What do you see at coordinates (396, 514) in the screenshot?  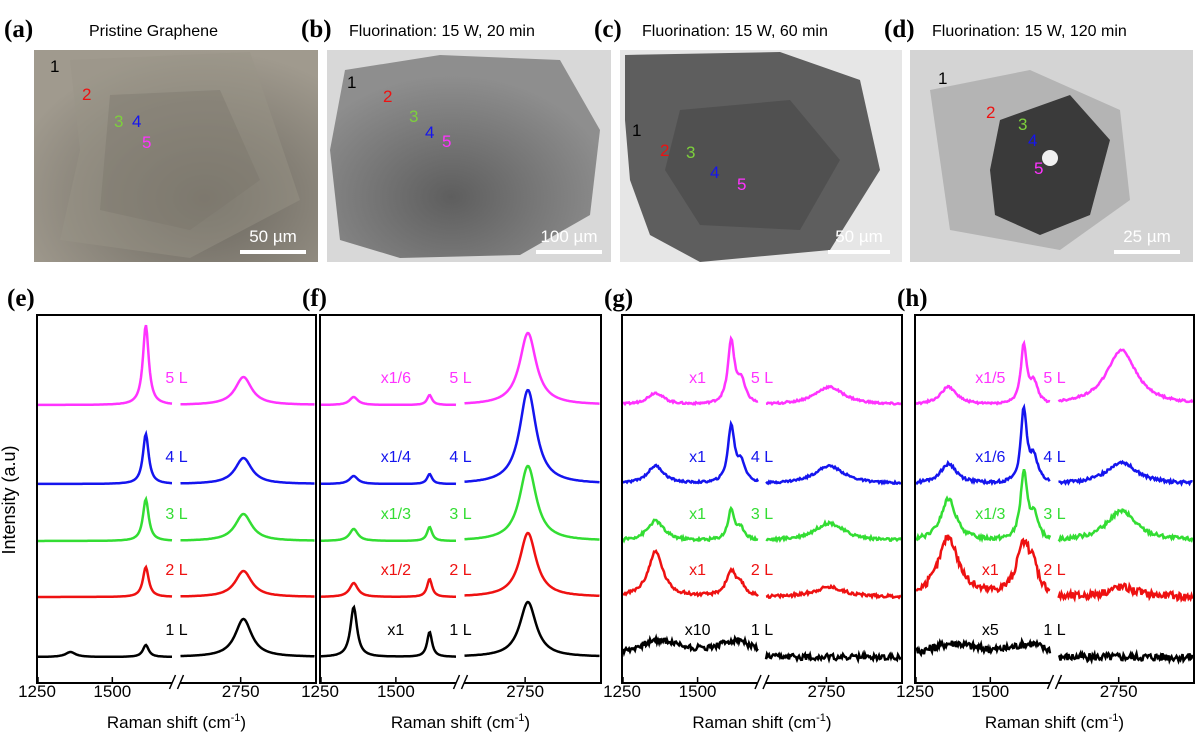 I see `multiplier-label: x1/3` at bounding box center [396, 514].